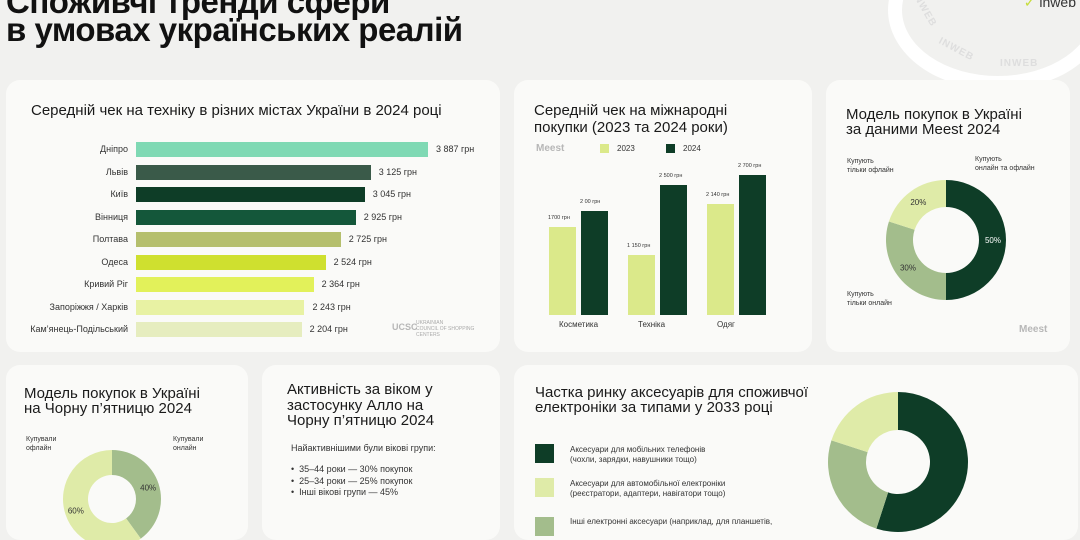  What do you see at coordinates (908, 268) in the screenshot?
I see `donut-slice-label: 30%` at bounding box center [908, 268].